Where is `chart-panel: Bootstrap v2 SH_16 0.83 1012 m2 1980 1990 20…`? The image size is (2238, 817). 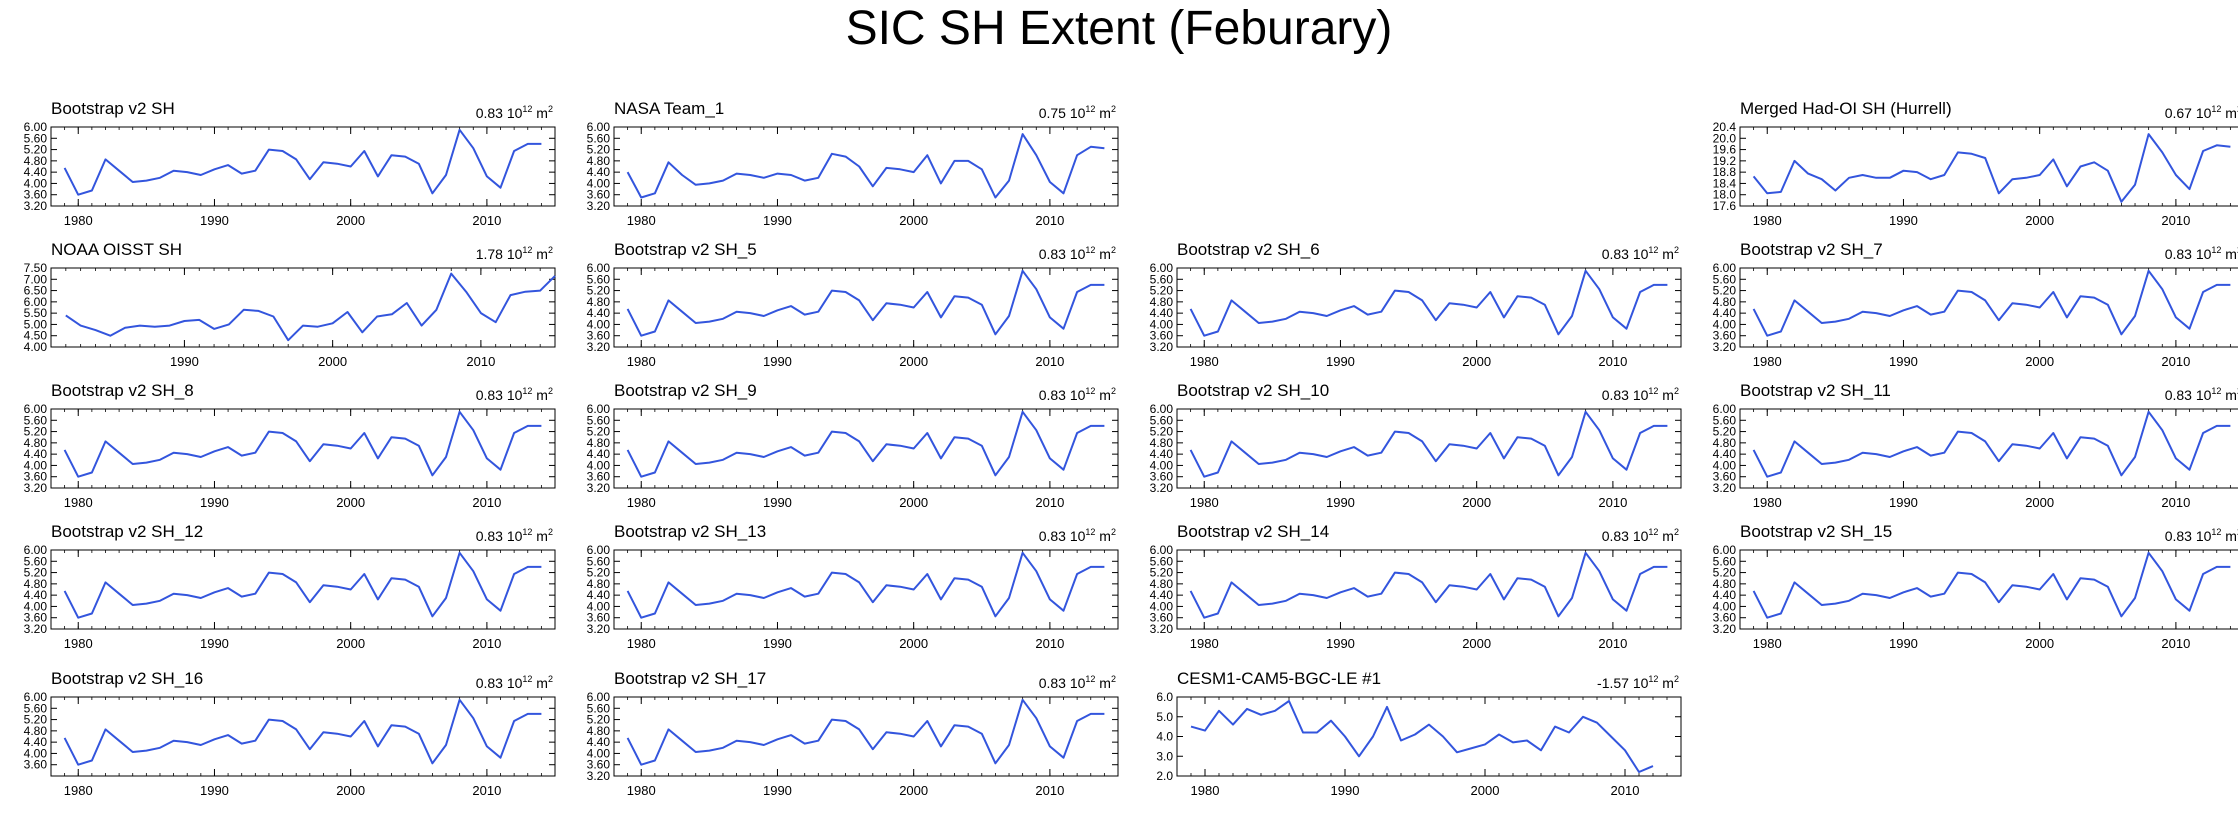 chart-panel: Bootstrap v2 SH_16 0.83 1012 m2 1980 1990 20… is located at coordinates (290, 733).